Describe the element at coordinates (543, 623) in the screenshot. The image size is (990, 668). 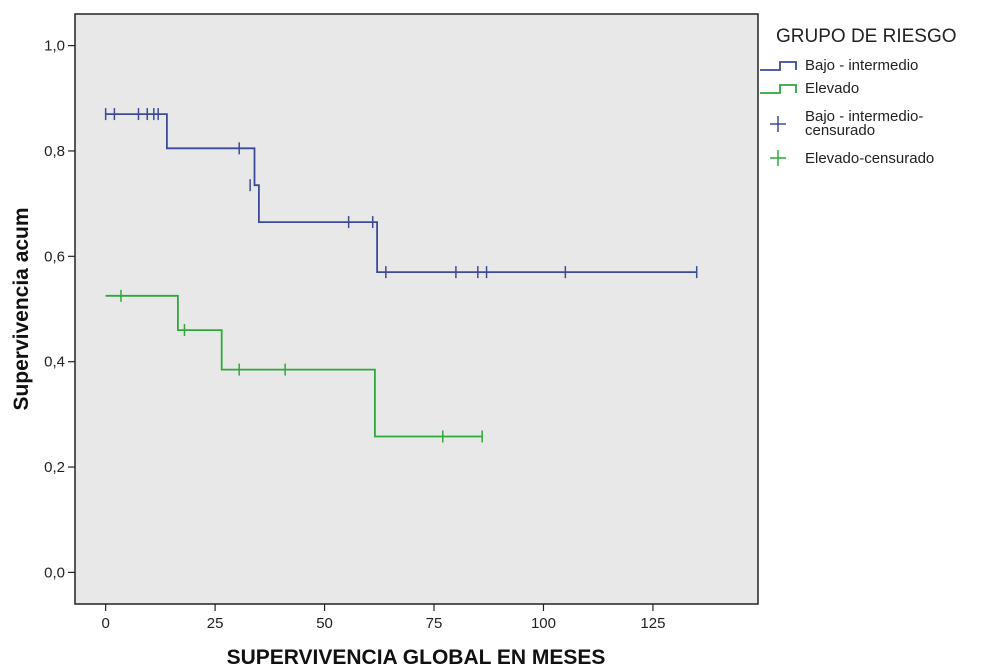
I see `x-tick-label: 100` at that location.